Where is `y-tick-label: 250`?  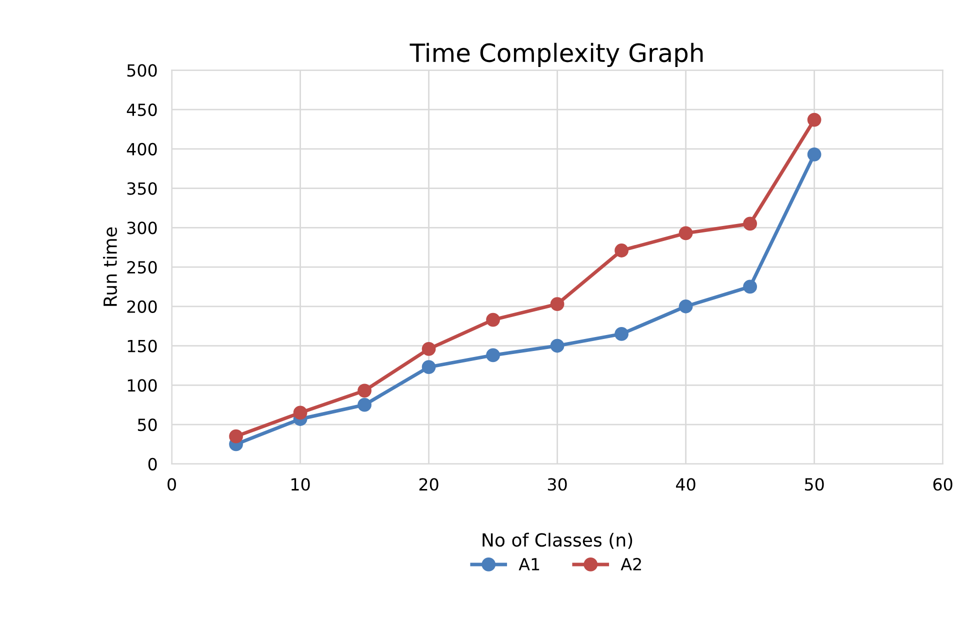 y-tick-label: 250 is located at coordinates (142, 267).